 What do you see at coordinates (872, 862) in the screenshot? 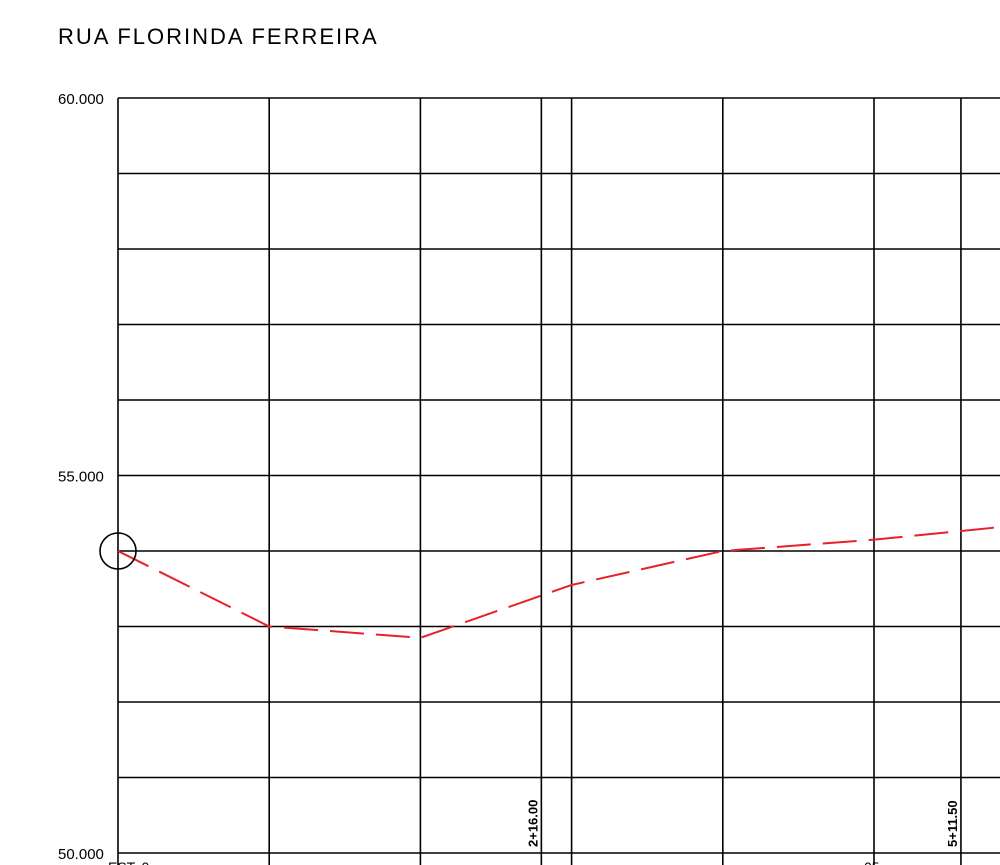
I see `station-bottom-label: 05` at bounding box center [872, 862].